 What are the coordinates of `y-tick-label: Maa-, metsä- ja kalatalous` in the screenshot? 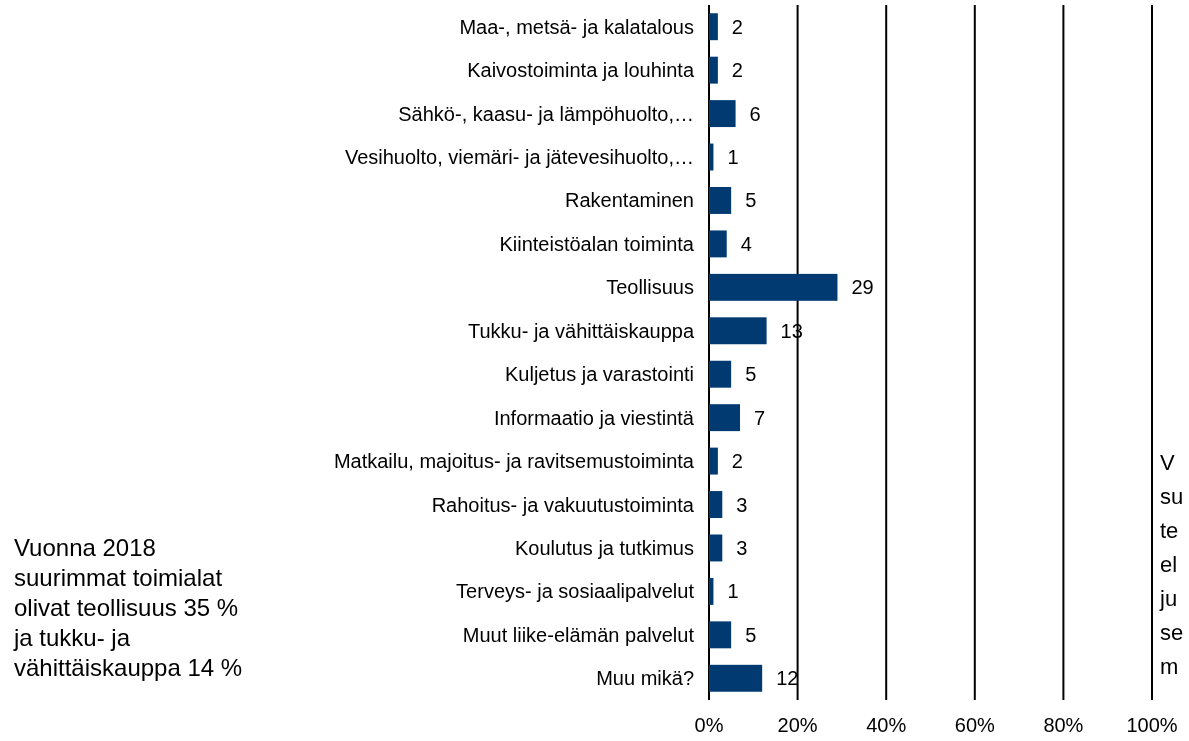 It's located at (576, 26).